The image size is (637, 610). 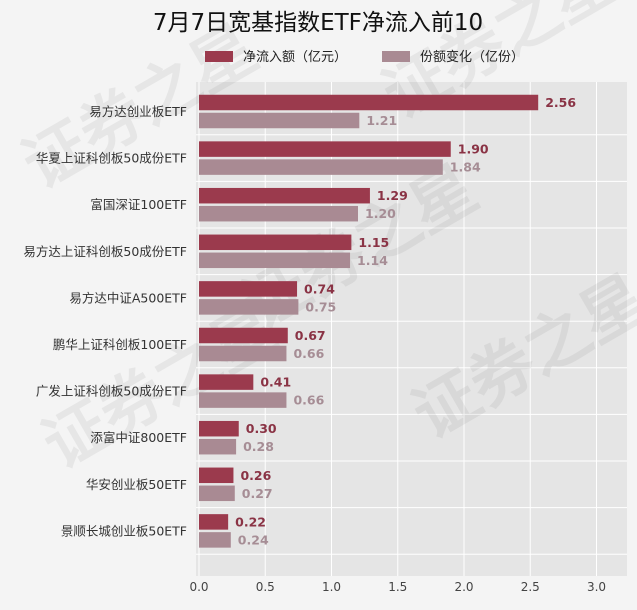 What do you see at coordinates (373, 242) in the screenshot?
I see `value-label-net-inflow: 1.15` at bounding box center [373, 242].